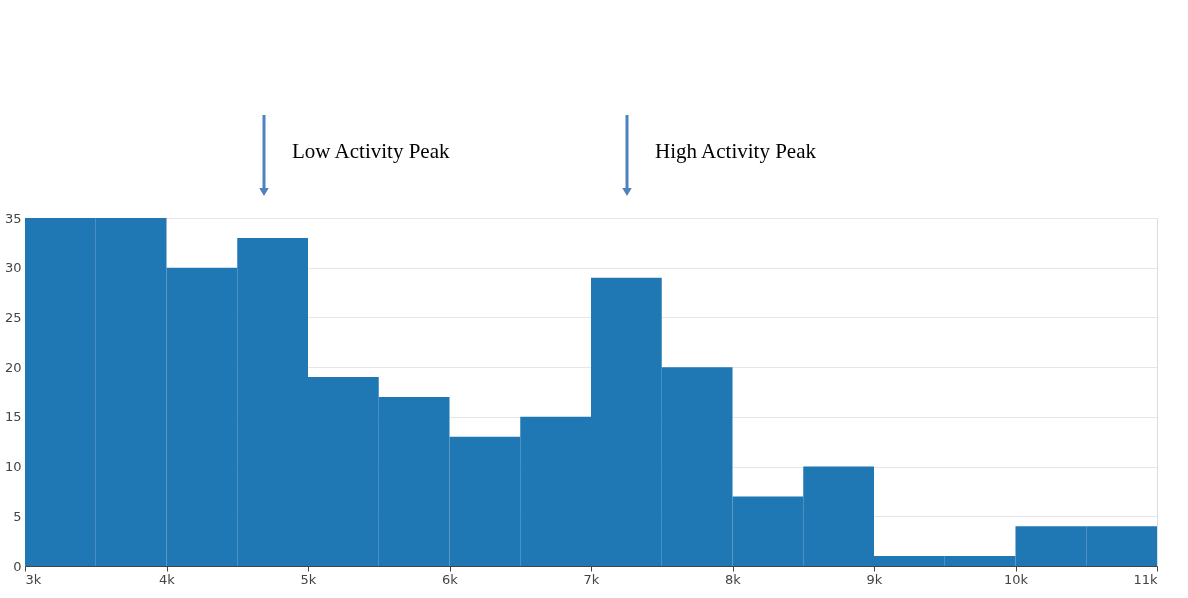  Describe the element at coordinates (13, 317) in the screenshot. I see `y-tick-label: 25` at that location.